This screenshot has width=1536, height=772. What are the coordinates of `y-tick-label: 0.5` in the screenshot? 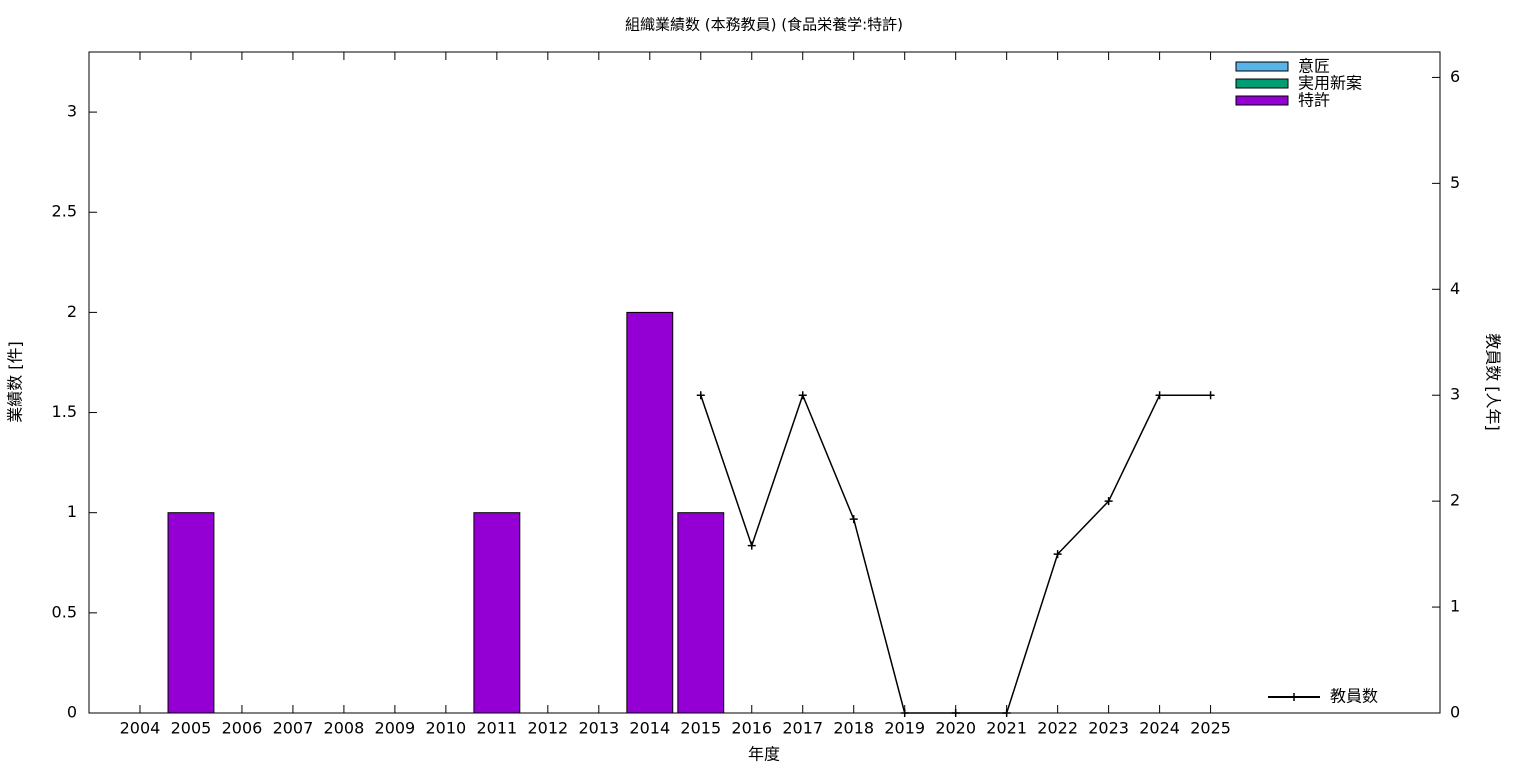 It's located at (64, 611).